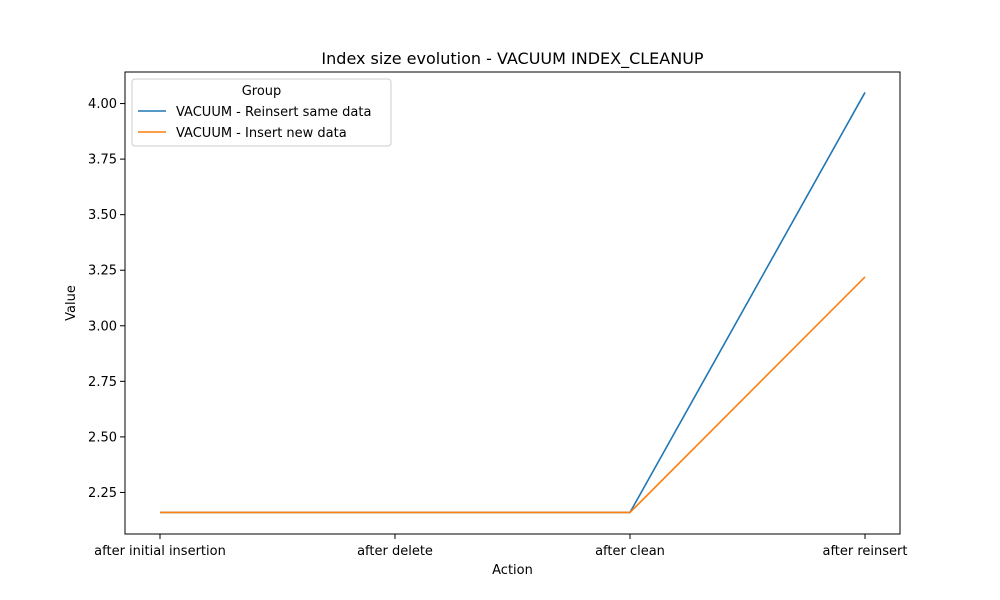  What do you see at coordinates (864, 551) in the screenshot?
I see `x-tick-label: after reinsert` at bounding box center [864, 551].